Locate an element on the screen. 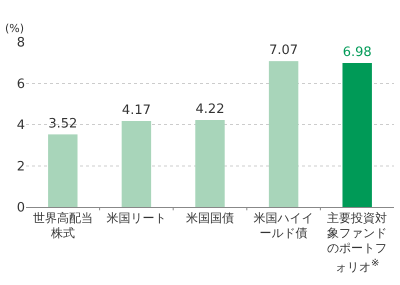 This screenshot has height=285, width=400. x-tick-label: 米国ハイイールド債 is located at coordinates (283, 226).